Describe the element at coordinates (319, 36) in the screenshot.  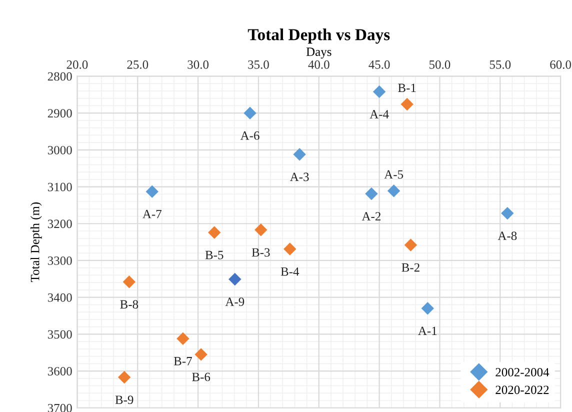
I see `chart-title: Total Depth vs Days` at that location.